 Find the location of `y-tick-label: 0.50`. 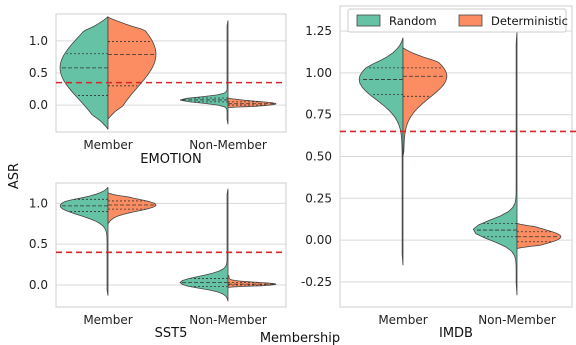

y-tick-label: 0.50 is located at coordinates (318, 157).